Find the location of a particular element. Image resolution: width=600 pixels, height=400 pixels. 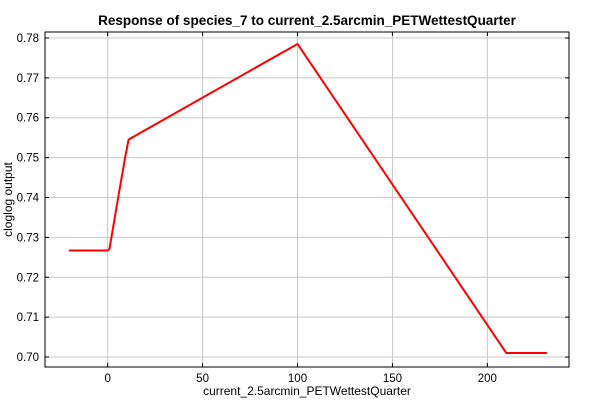

x-tick-label: 0 is located at coordinates (107, 379).